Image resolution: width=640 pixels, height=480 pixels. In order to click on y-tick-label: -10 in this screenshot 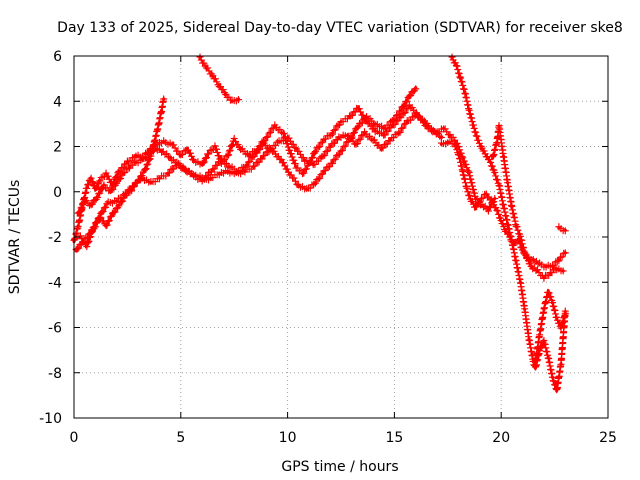, I will do `click(50, 419)`.